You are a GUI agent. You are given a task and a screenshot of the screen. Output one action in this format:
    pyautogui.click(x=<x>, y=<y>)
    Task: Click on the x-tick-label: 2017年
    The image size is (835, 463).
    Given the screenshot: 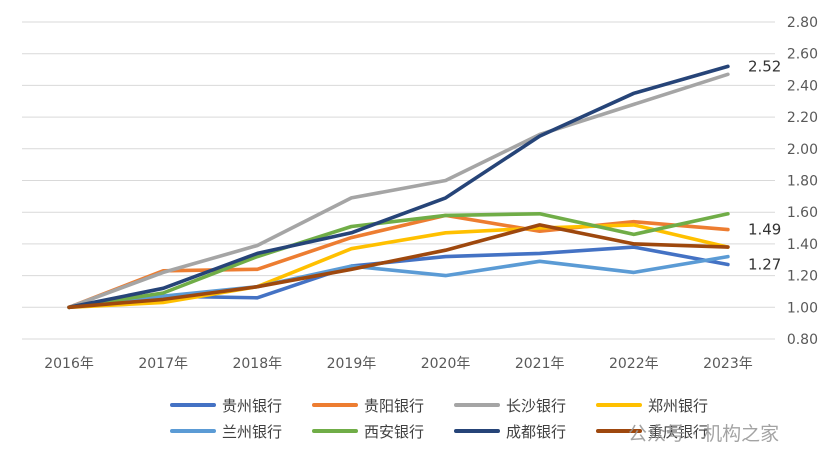 What is the action you would take?
    pyautogui.click(x=163, y=364)
    